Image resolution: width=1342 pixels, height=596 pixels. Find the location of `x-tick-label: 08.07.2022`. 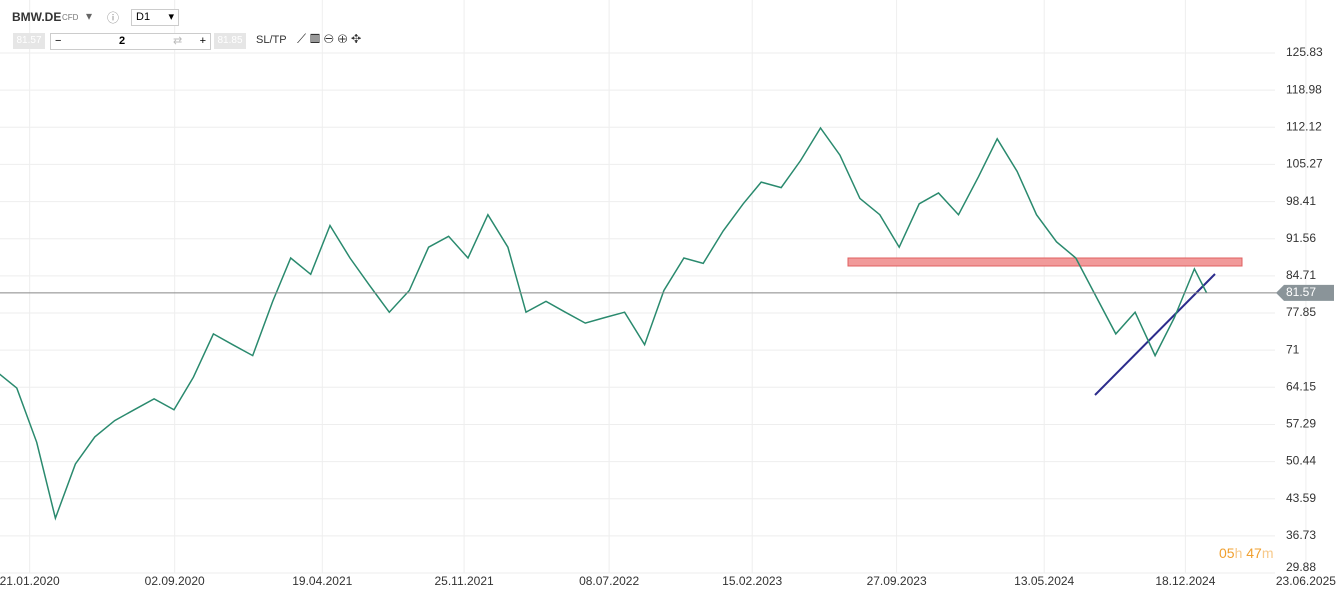

x-tick-label: 08.07.2022 is located at coordinates (609, 581).